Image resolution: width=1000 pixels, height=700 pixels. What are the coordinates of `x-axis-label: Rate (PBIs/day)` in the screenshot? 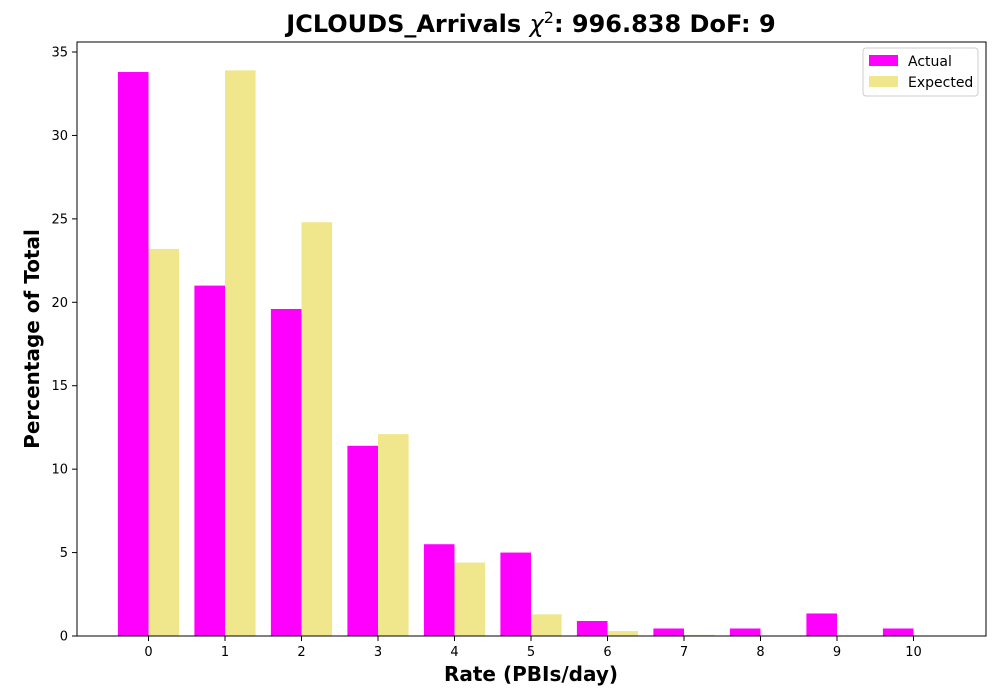 It's located at (531, 674).